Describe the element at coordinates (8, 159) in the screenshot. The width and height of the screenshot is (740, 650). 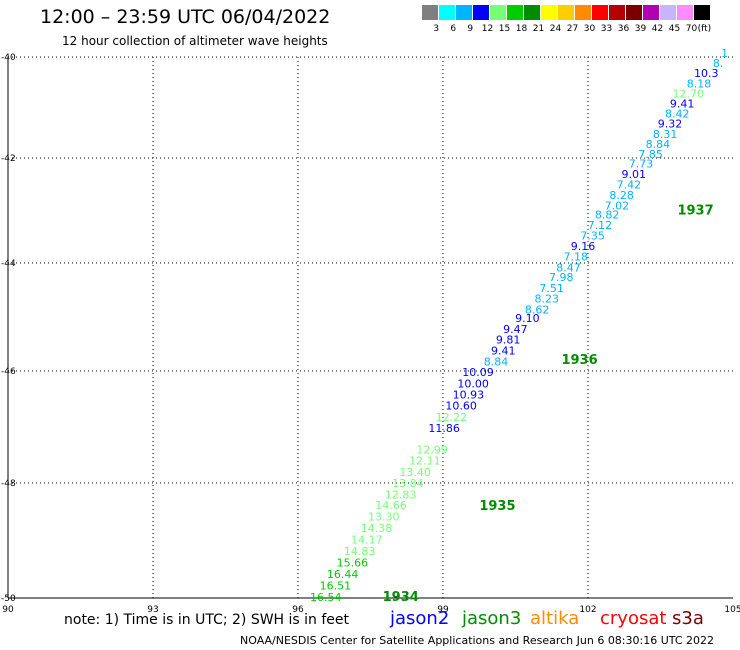
I see `lat-tick-label: -42` at that location.